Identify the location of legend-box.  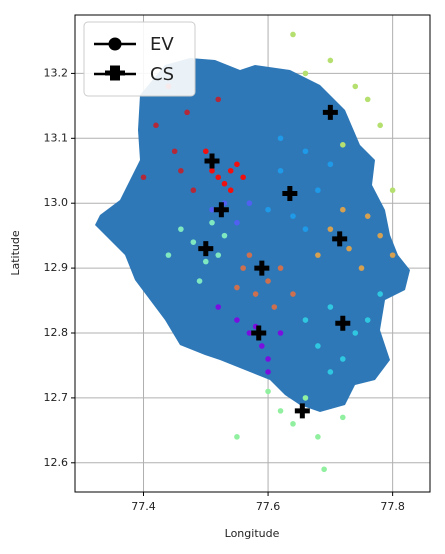
(139, 59).